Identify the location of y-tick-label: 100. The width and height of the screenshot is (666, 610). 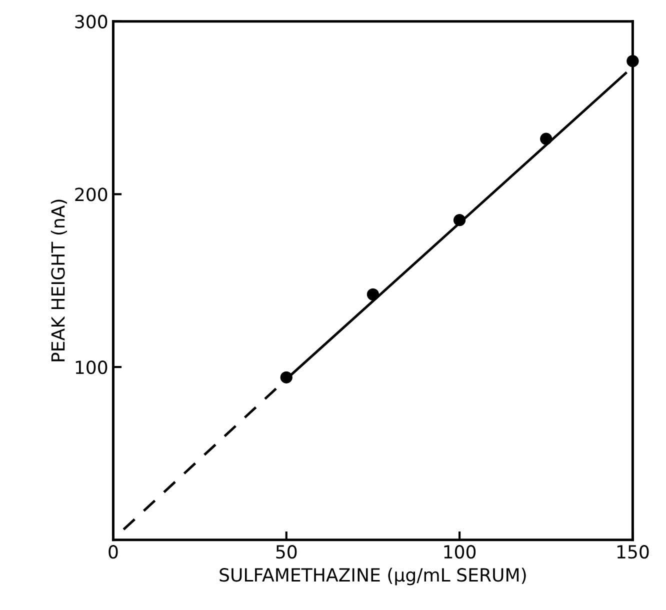
(92, 367).